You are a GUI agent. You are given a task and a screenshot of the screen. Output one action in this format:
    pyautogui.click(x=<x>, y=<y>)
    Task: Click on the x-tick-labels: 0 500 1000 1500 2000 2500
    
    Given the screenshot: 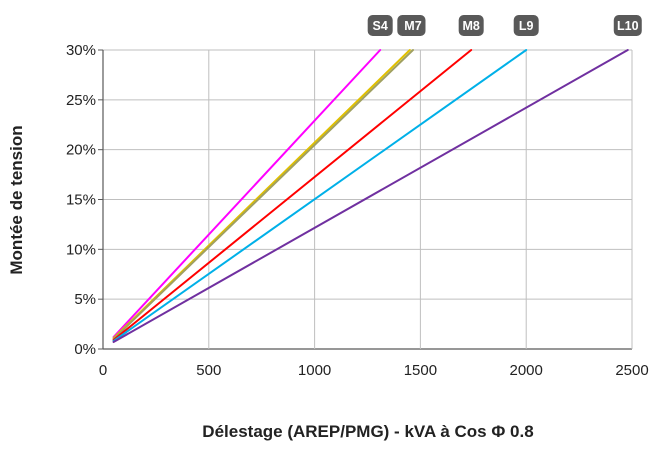 What is the action you would take?
    pyautogui.click(x=374, y=370)
    